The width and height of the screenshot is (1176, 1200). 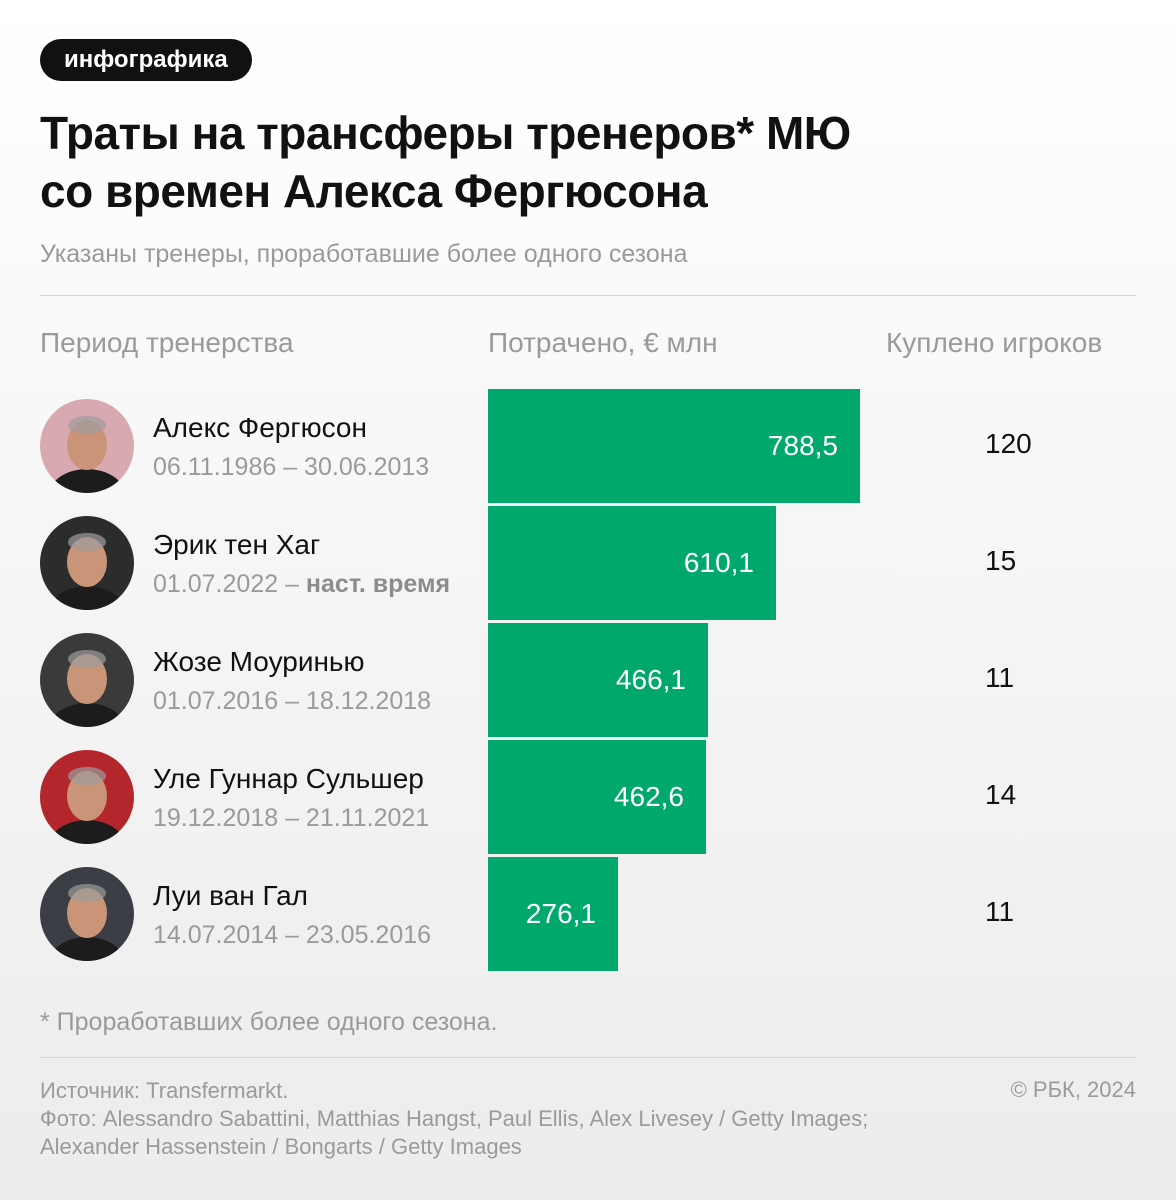 I want to click on players-bought-count: 120, so click(x=1008, y=443).